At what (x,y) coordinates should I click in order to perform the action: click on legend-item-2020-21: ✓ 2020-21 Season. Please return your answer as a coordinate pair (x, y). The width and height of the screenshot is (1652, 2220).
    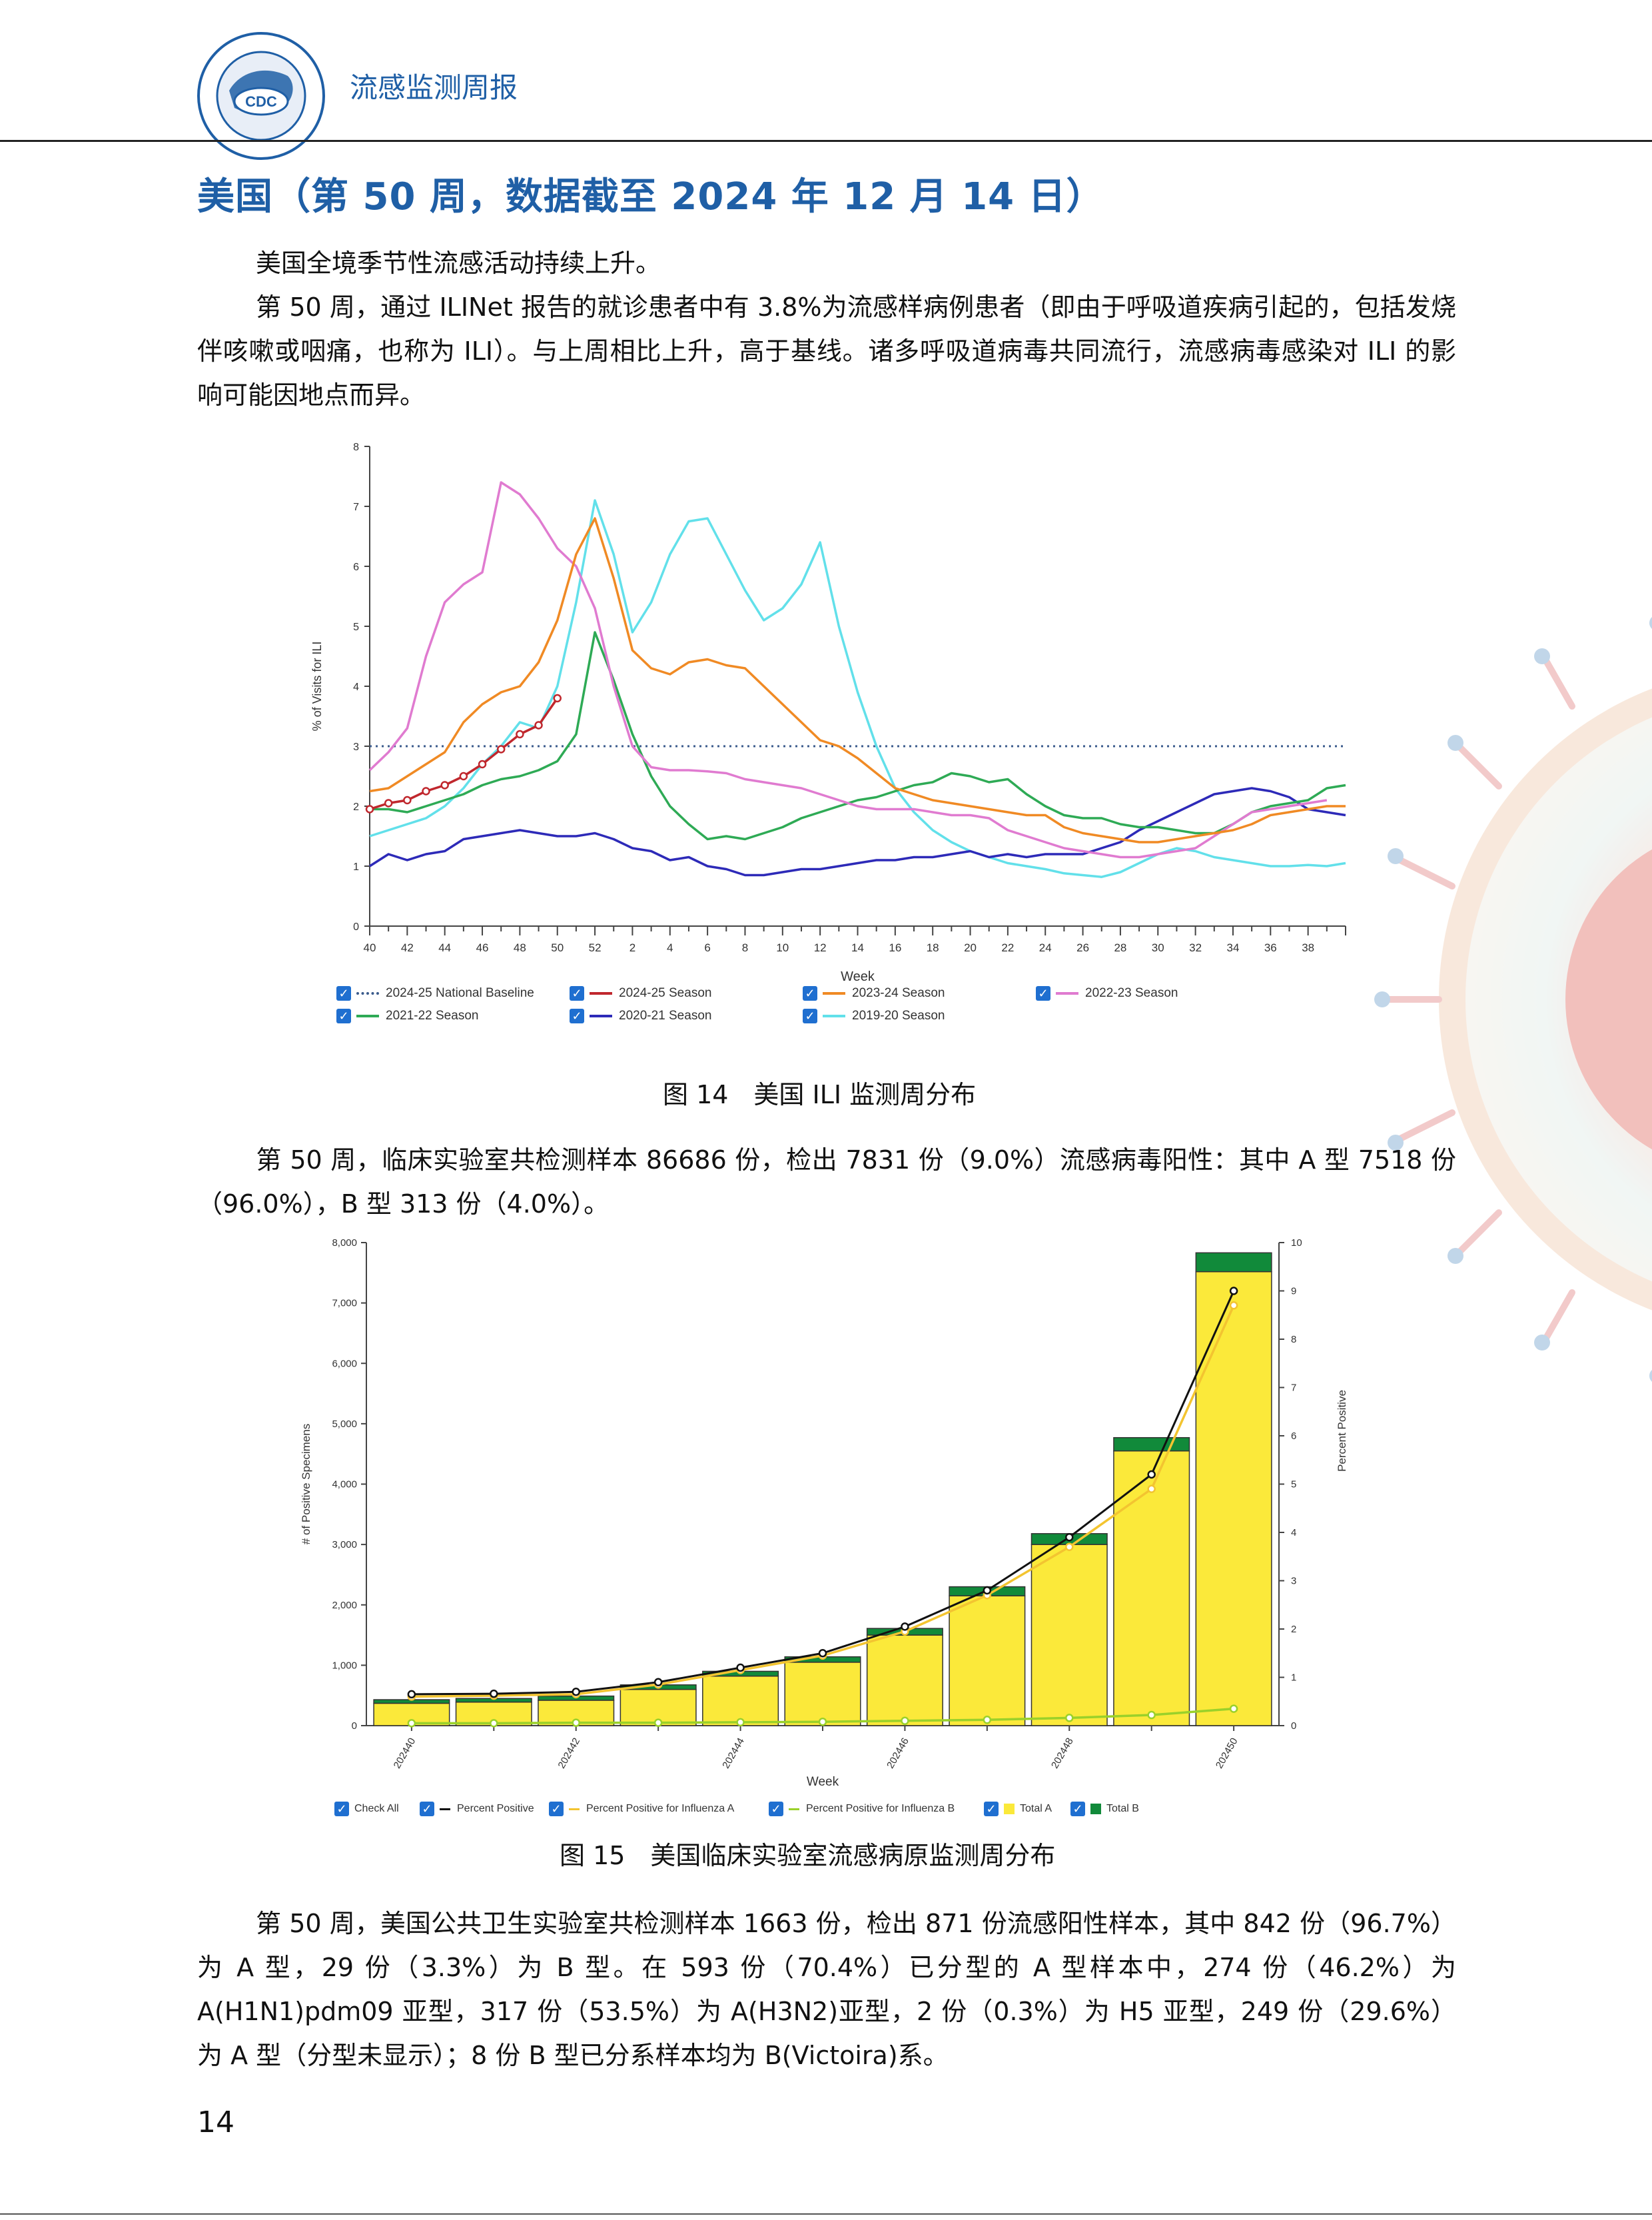
    Looking at the image, I should click on (640, 1016).